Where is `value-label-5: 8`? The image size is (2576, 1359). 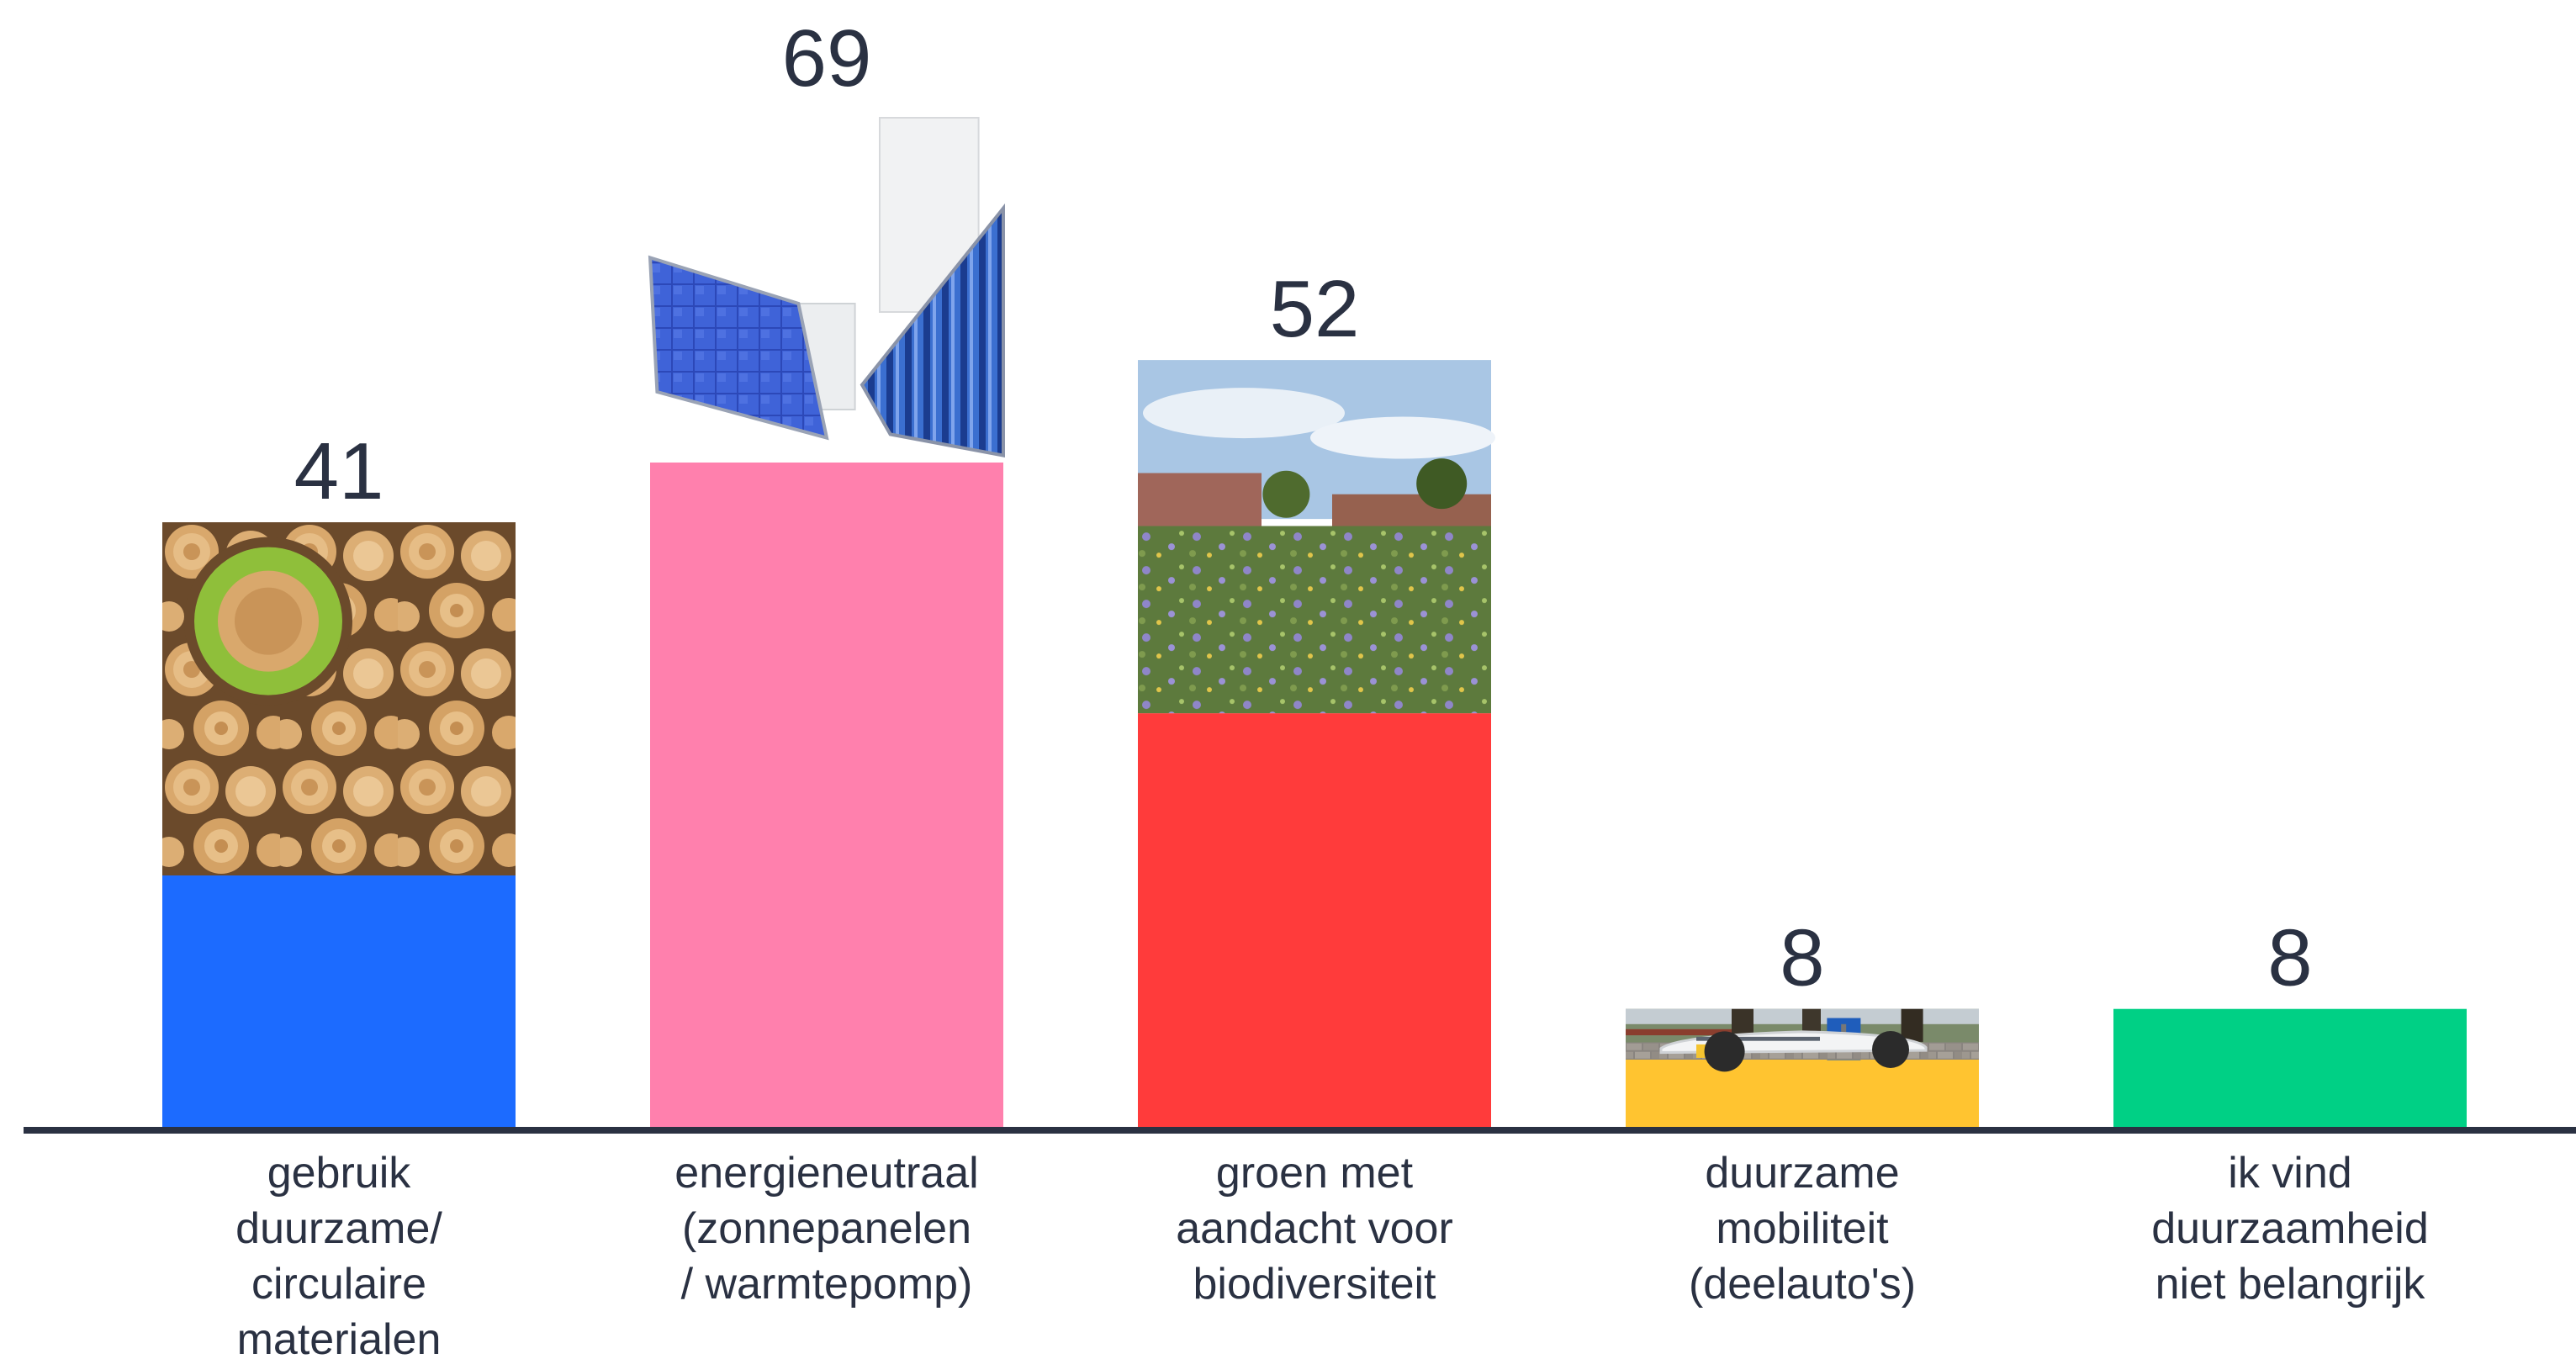 value-label-5: 8 is located at coordinates (2289, 958).